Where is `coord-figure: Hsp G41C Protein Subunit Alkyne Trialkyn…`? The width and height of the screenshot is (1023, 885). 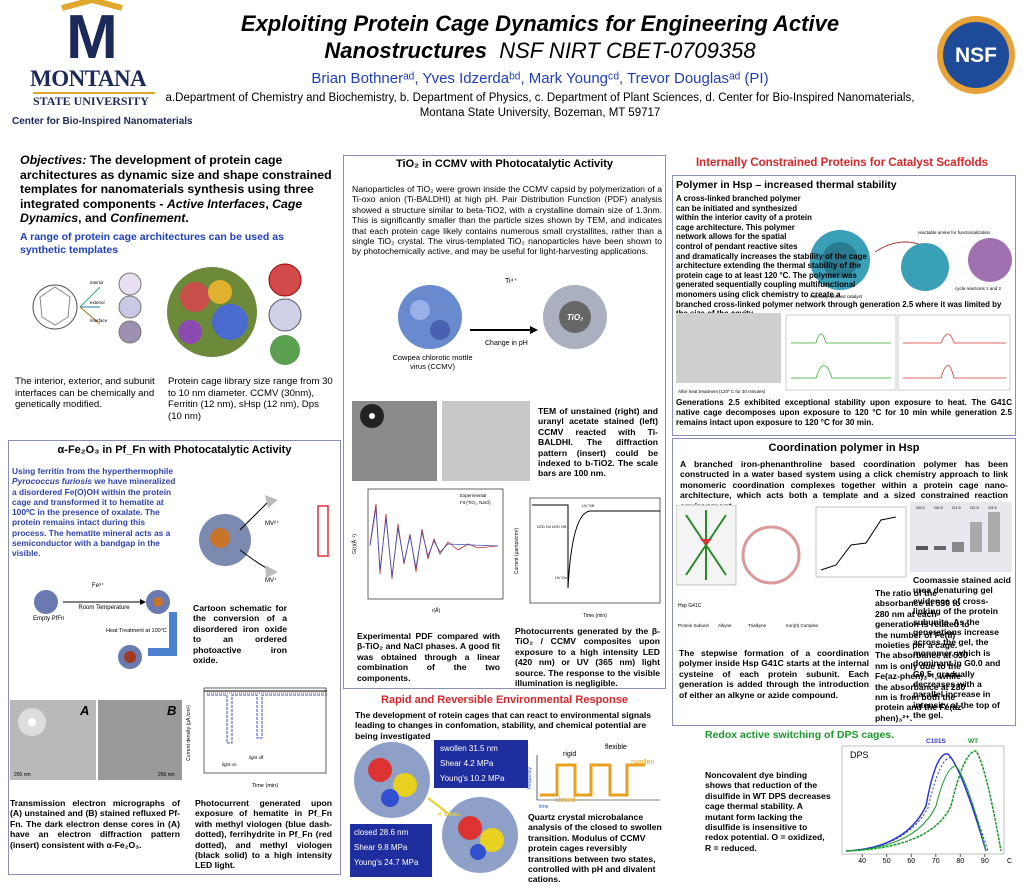 coord-figure: Hsp G41C Protein Subunit Alkyne Trialkyn… is located at coordinates (791, 566).